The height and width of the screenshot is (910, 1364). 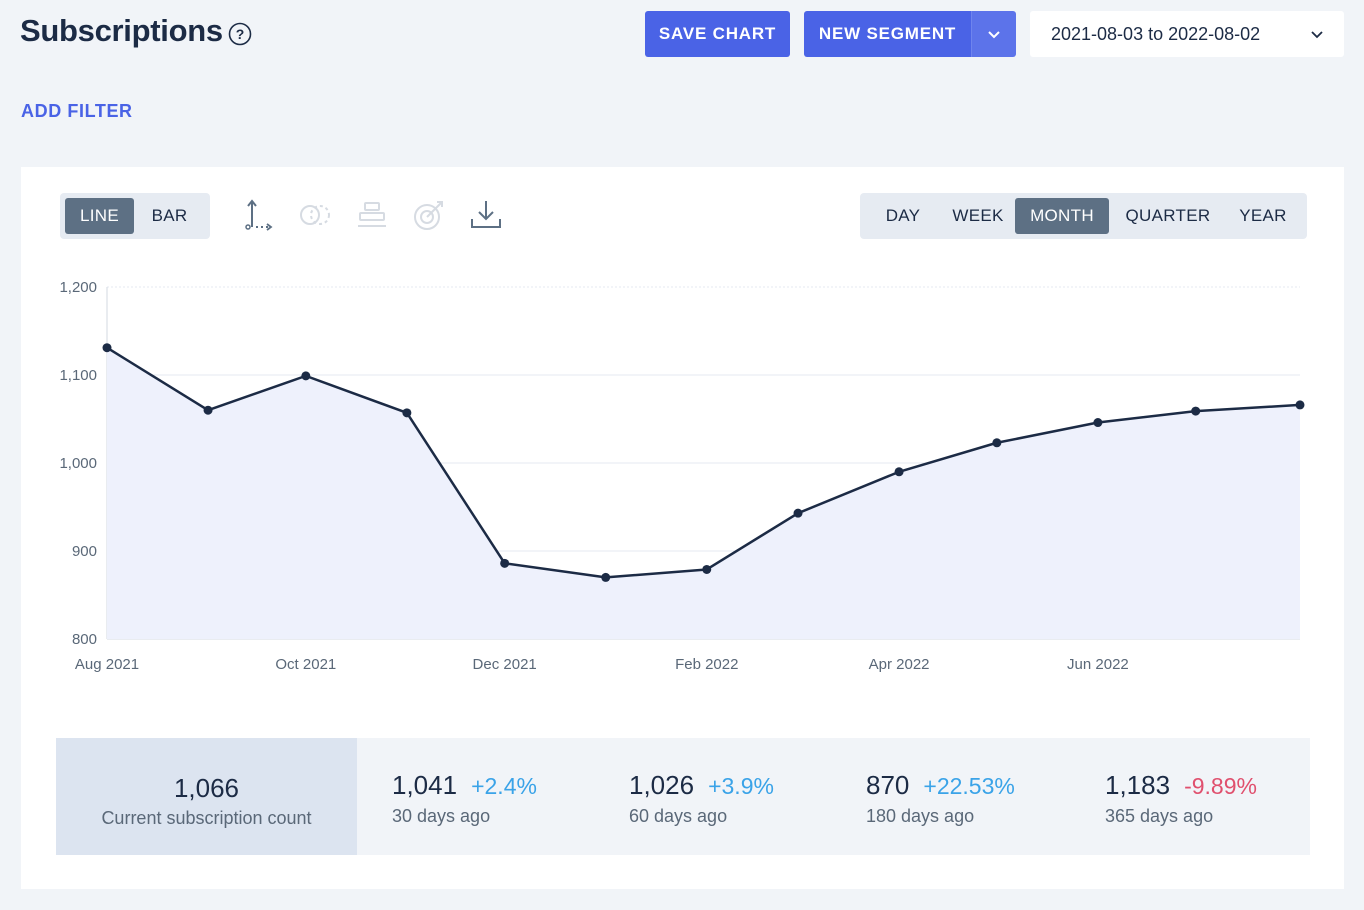 I want to click on history-stat-change: -9.89%, so click(x=1220, y=786).